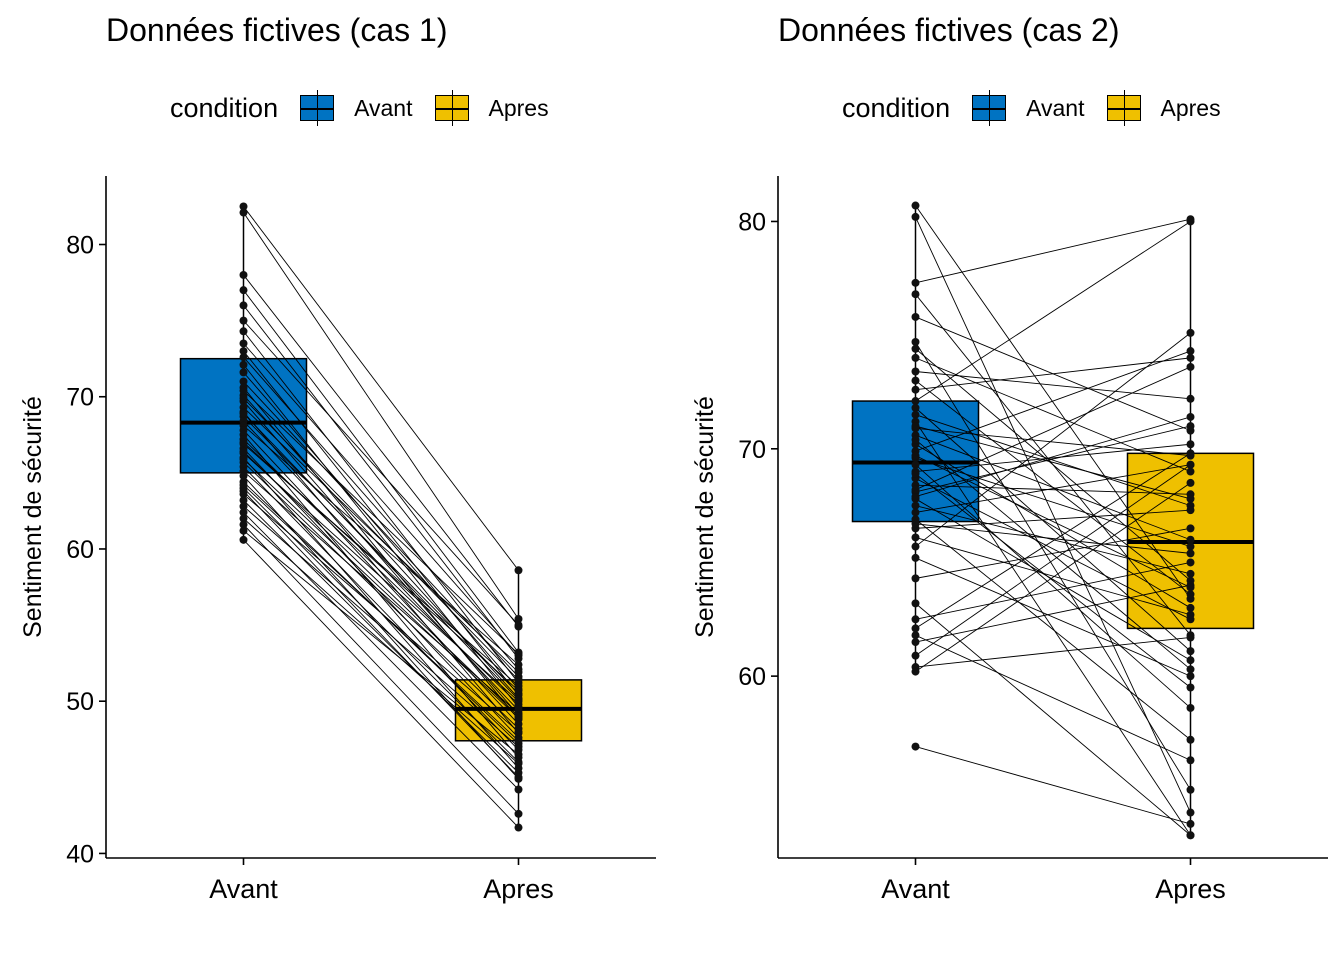  Describe the element at coordinates (949, 30) in the screenshot. I see `chart-title: Données fictives (cas 2)` at that location.